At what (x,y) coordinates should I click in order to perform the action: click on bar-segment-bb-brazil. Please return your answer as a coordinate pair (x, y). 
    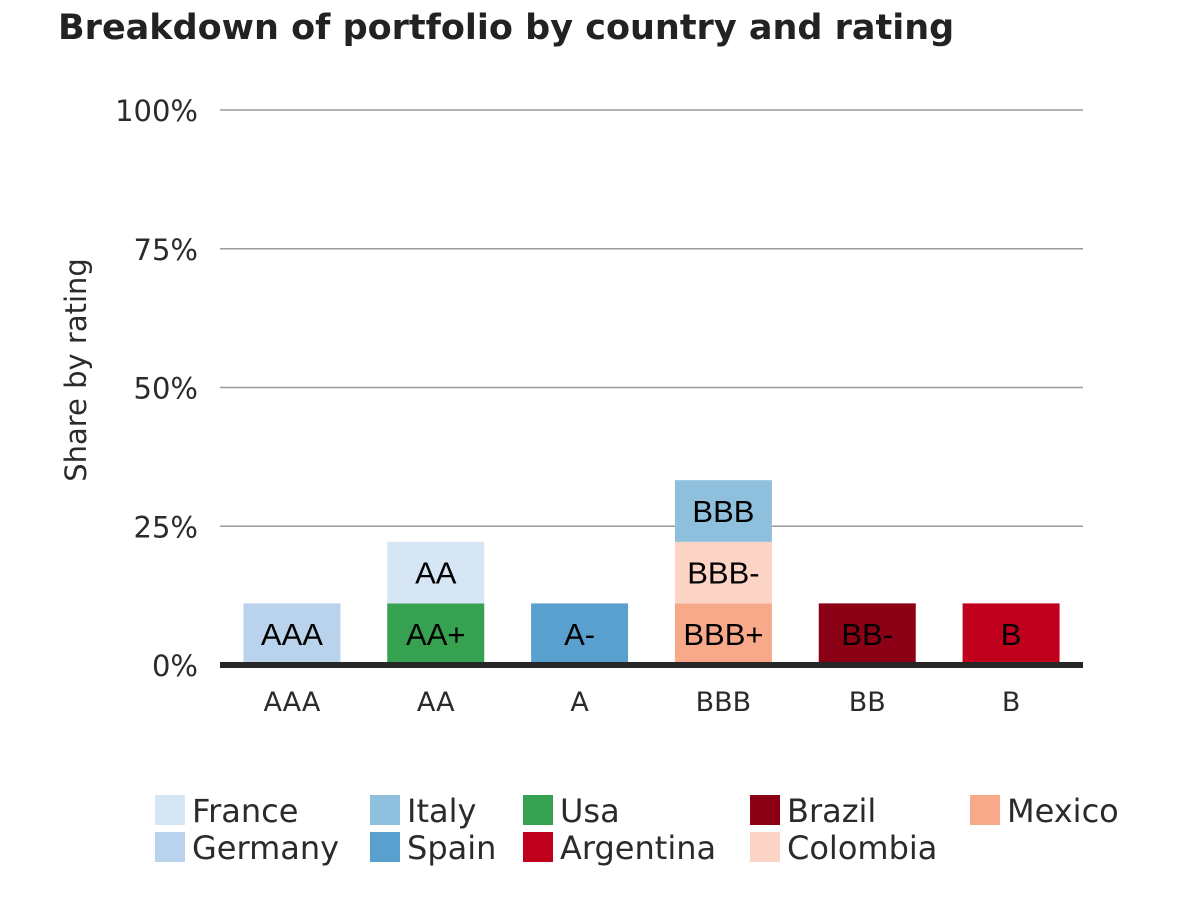
    Looking at the image, I should click on (867, 634).